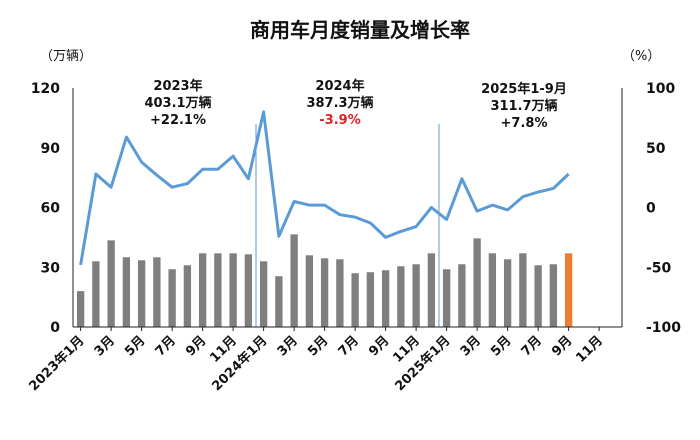  I want to click on right-tick-label: -50, so click(659, 268).